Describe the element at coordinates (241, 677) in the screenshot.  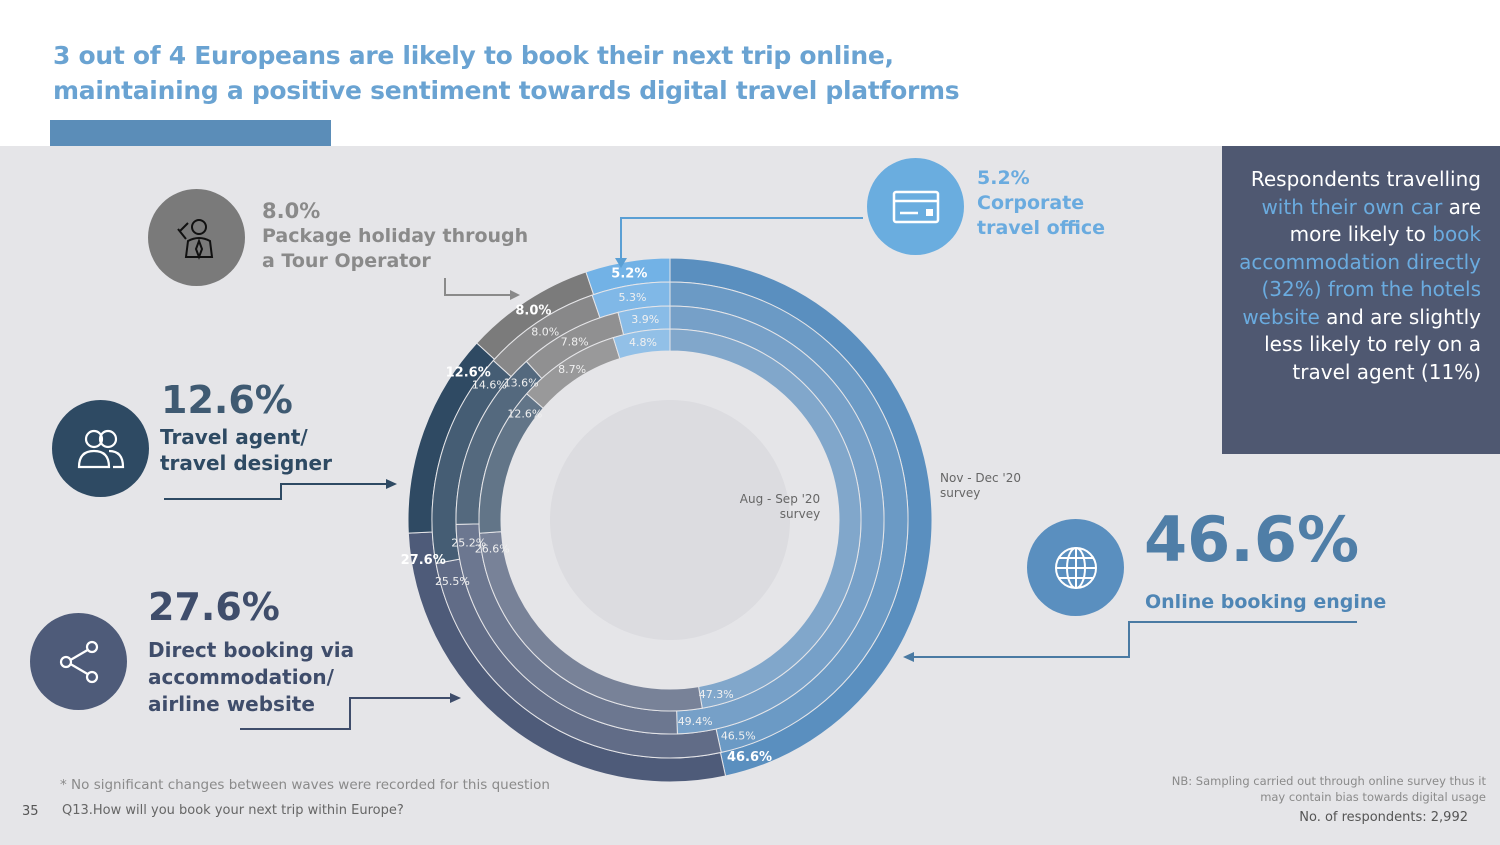
I see `direct-label-2: accommodation/` at that location.